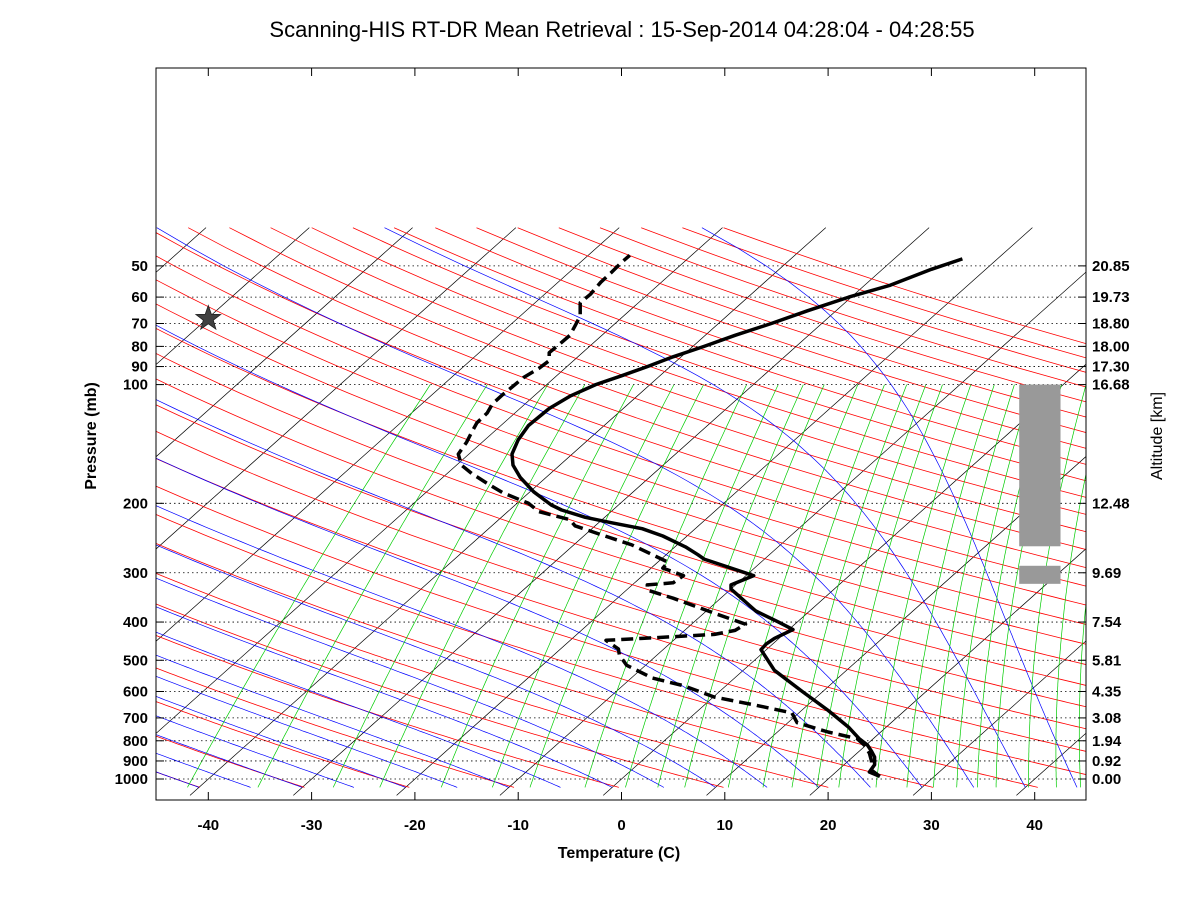 The height and width of the screenshot is (905, 1200). Describe the element at coordinates (135, 718) in the screenshot. I see `y-tick-label: 700` at that location.